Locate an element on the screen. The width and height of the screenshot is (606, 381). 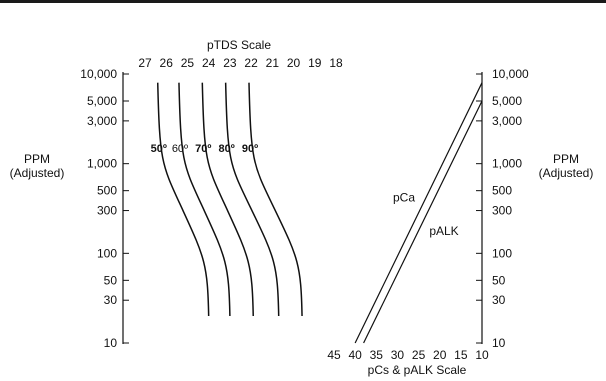
right-tick-label-3: 1,000 is located at coordinates (507, 164).